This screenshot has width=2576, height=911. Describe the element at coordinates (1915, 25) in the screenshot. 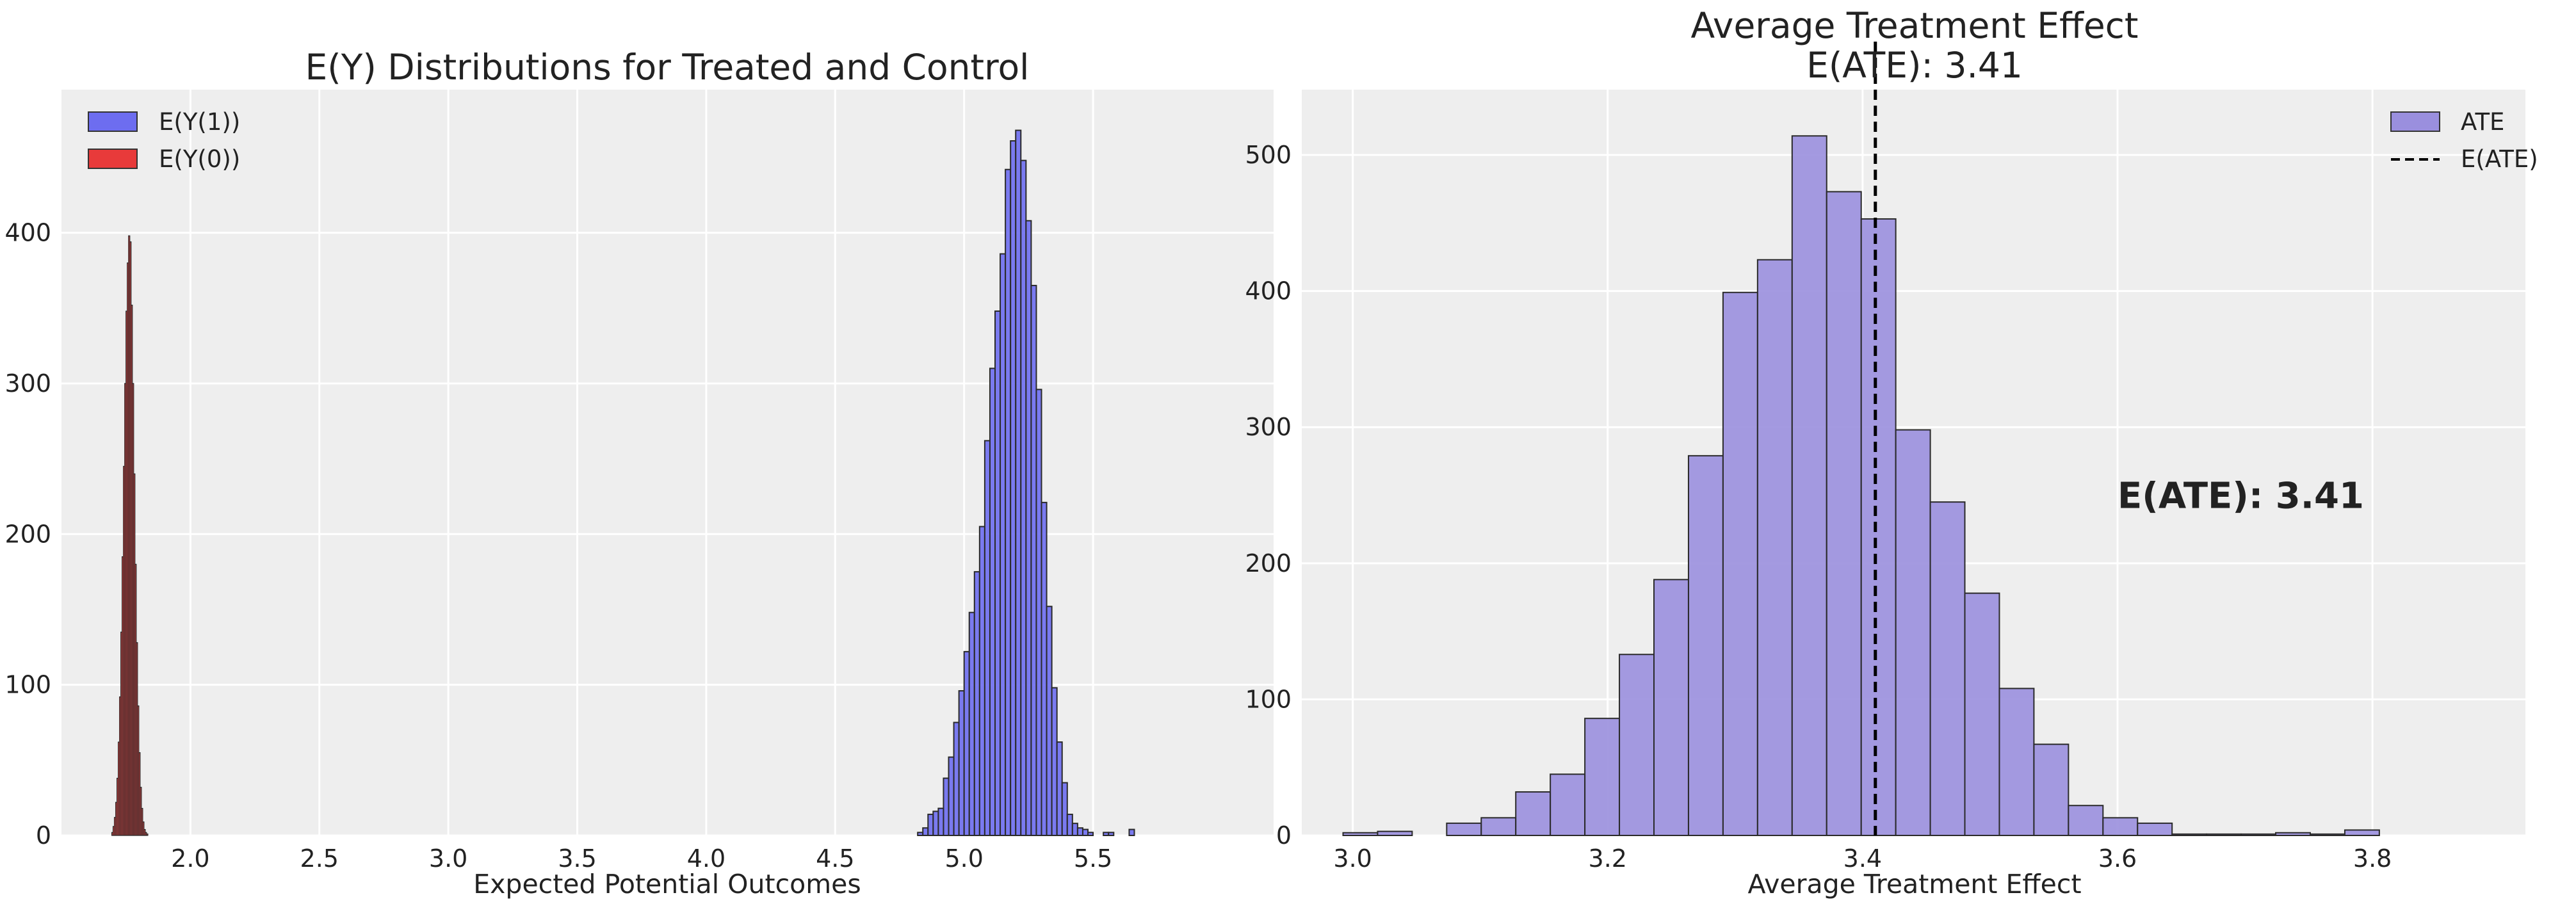

I see `right-title-line: Average Treatment Effect` at that location.